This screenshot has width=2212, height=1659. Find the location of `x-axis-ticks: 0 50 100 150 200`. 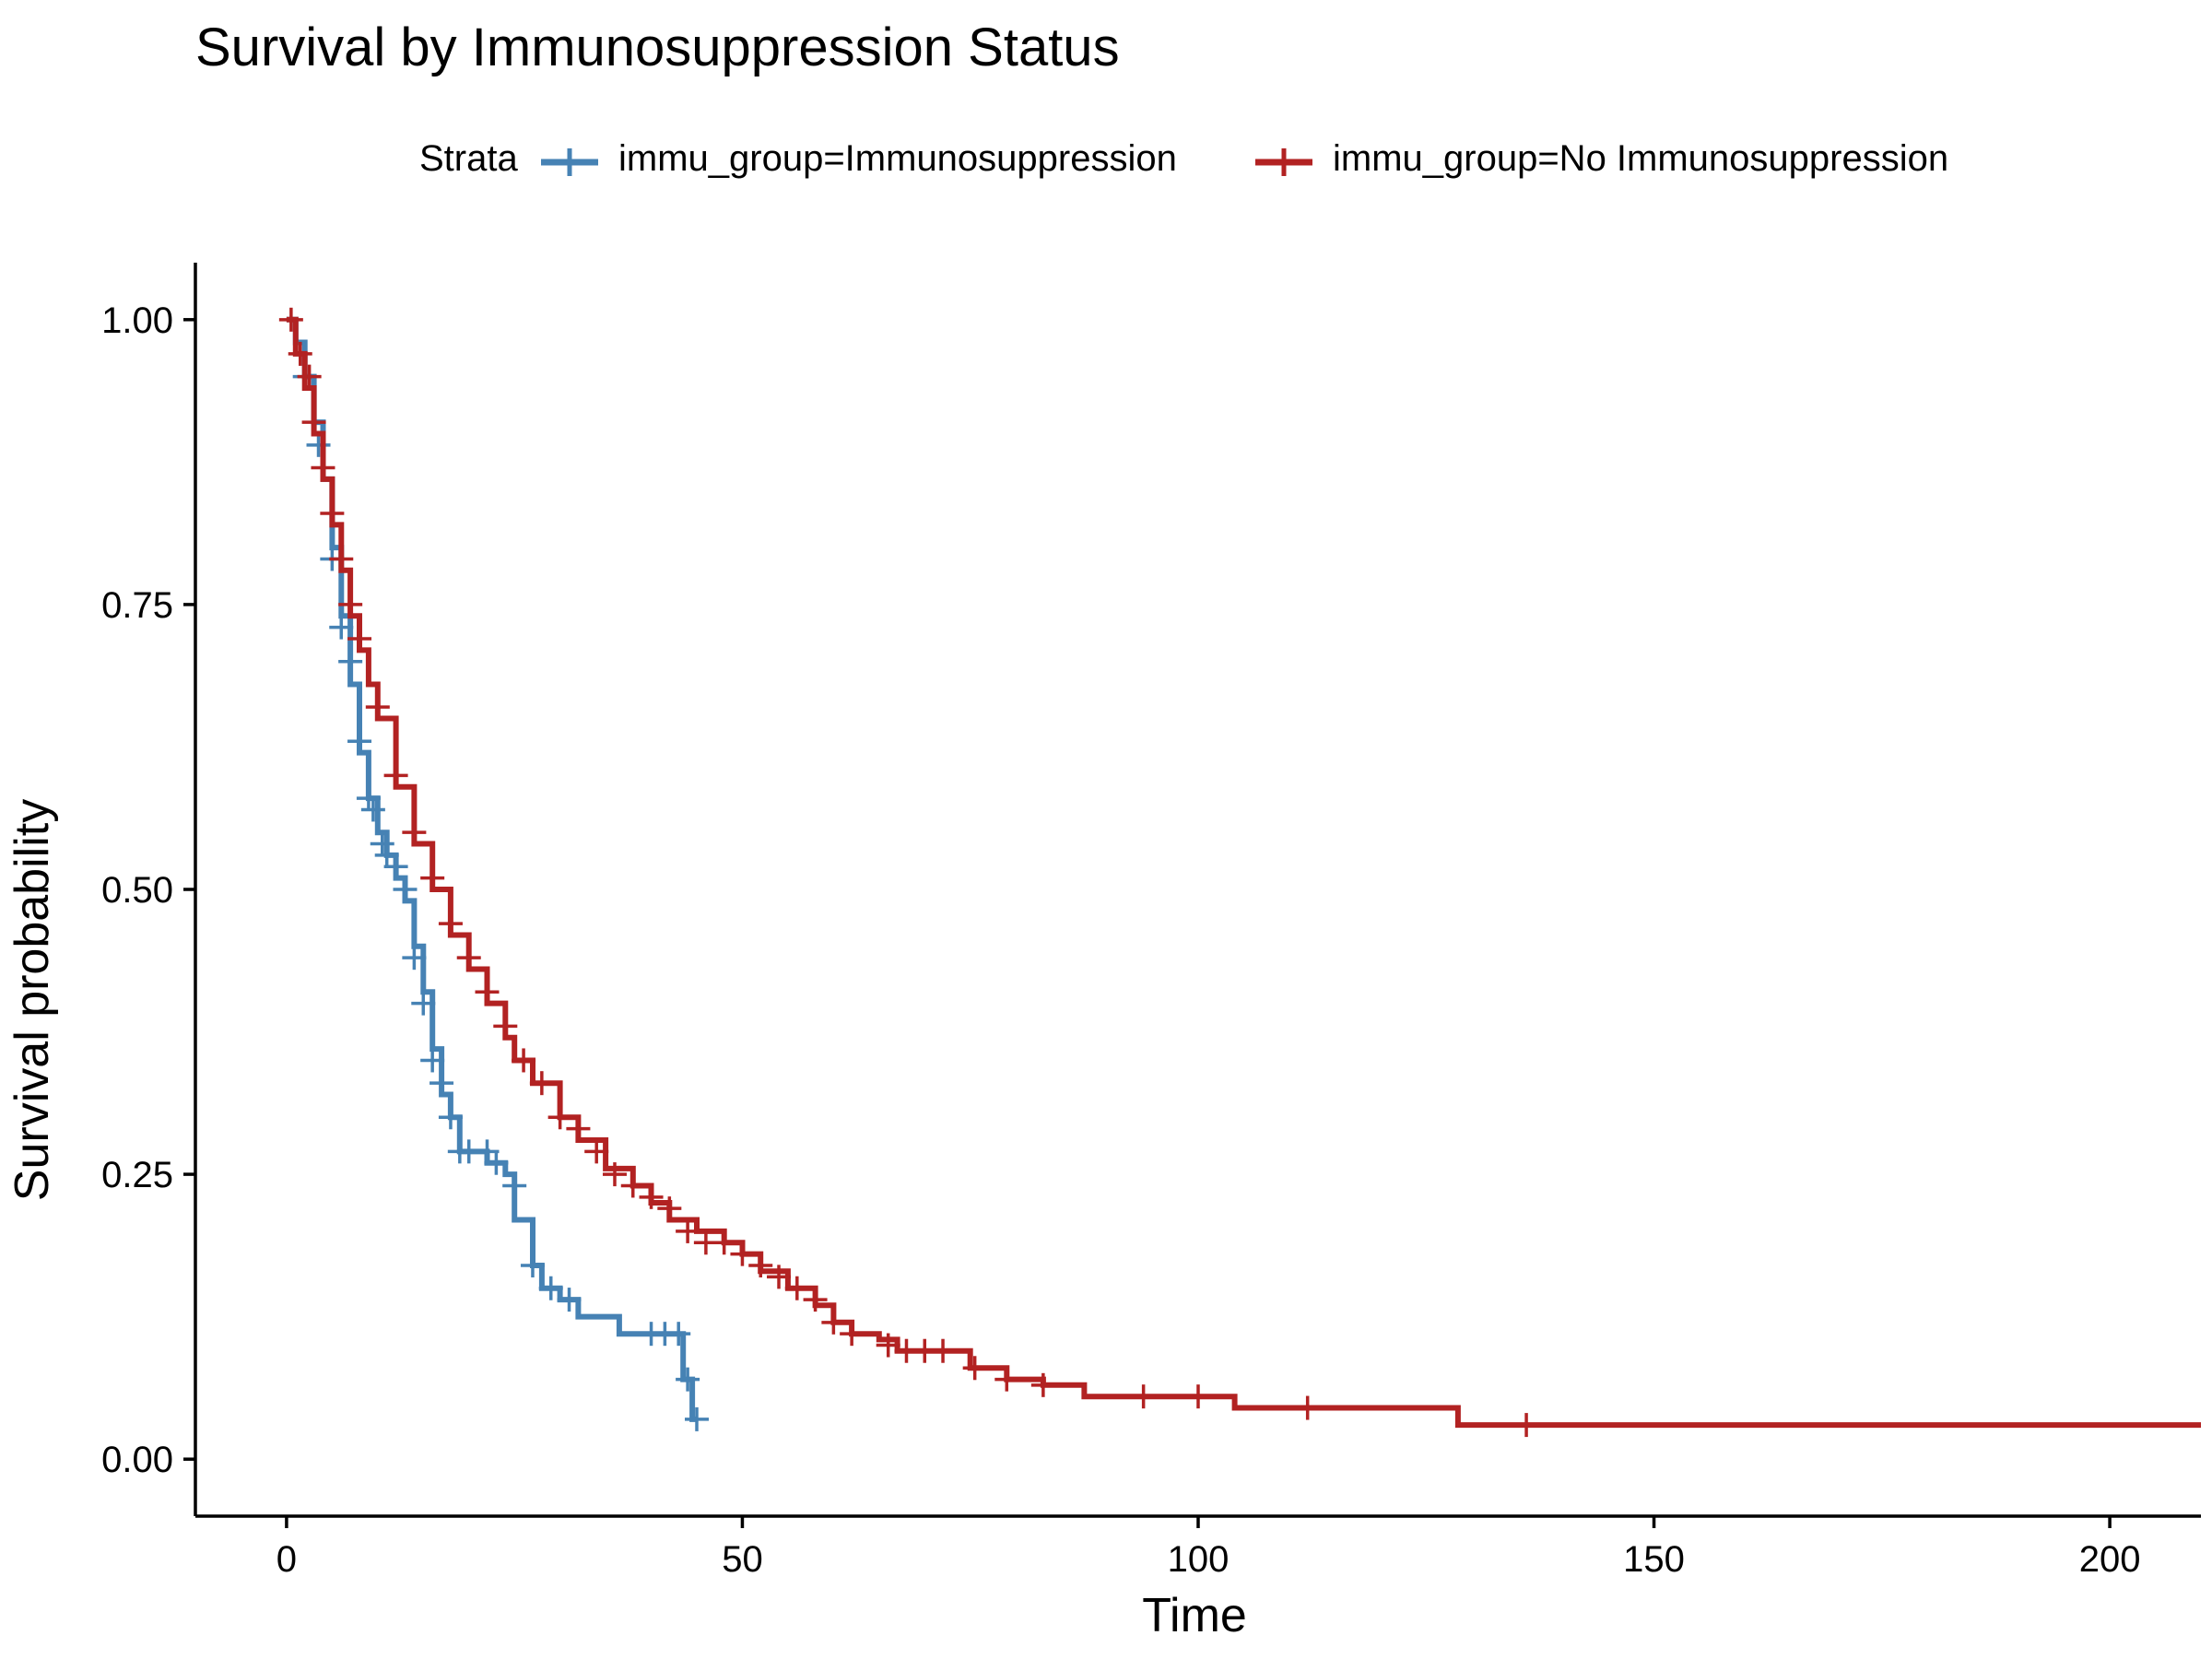

x-axis-ticks: 0 50 100 150 200 is located at coordinates (1208, 1548).